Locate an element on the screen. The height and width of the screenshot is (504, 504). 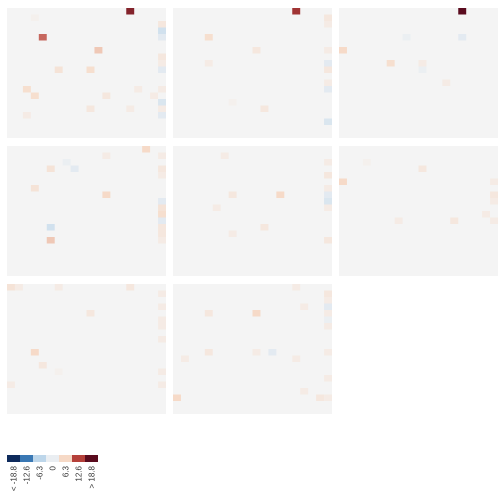
legend-tick-label: -12.6 is located at coordinates (27, 474).